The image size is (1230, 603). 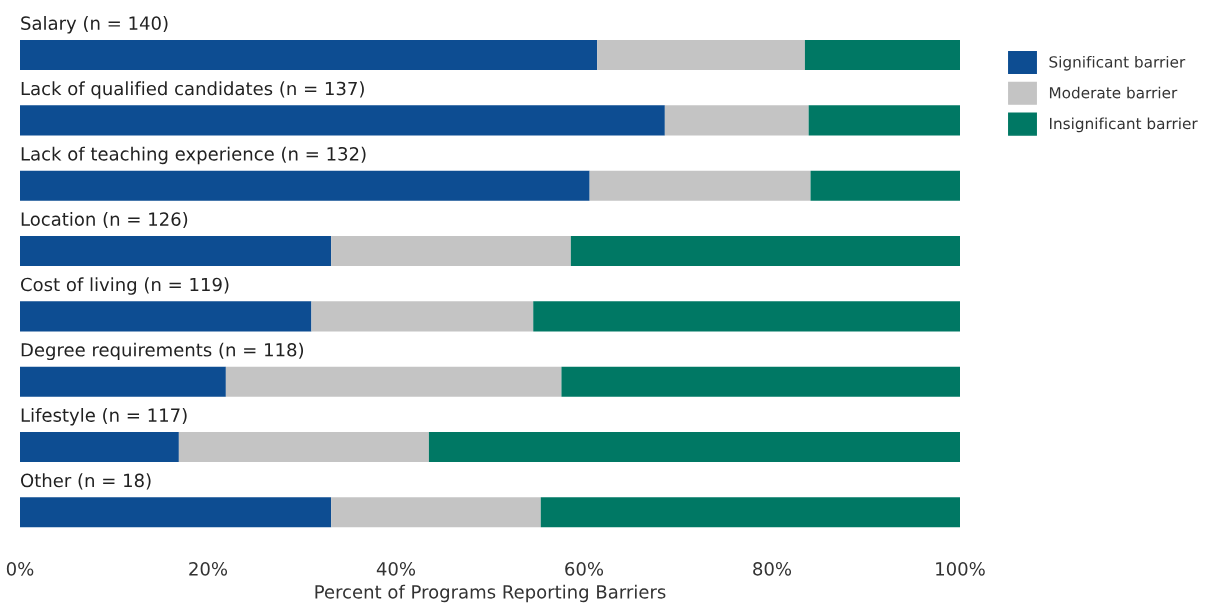 What do you see at coordinates (104, 416) in the screenshot?
I see `y-tick-label: Lifestyle (n = 117)` at bounding box center [104, 416].